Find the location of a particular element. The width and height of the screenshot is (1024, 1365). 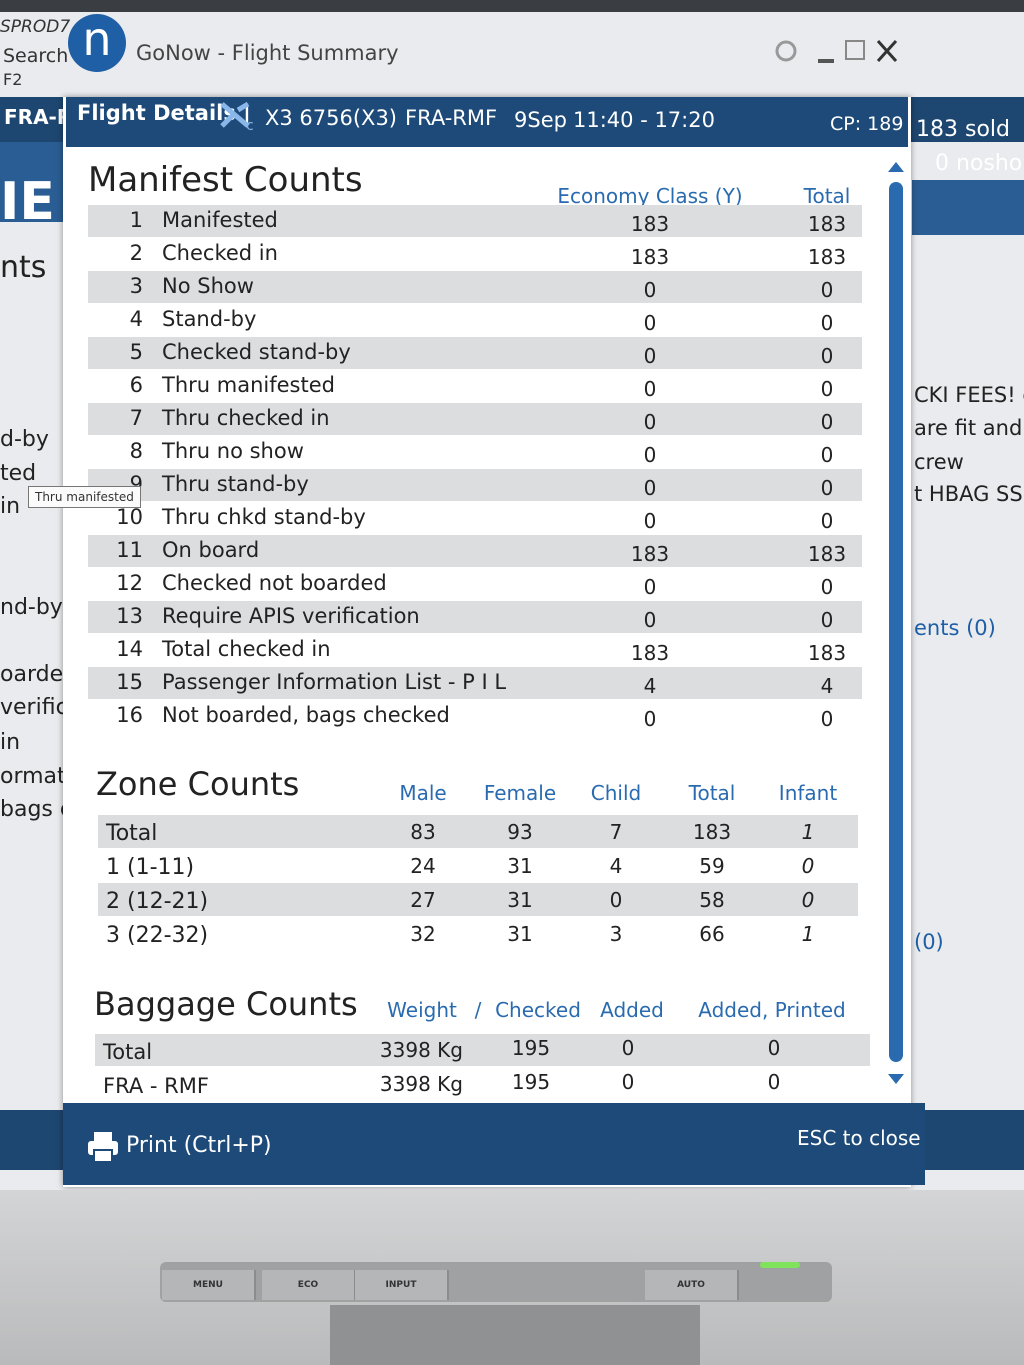

row-label: 1 (1-11) is located at coordinates (150, 867).